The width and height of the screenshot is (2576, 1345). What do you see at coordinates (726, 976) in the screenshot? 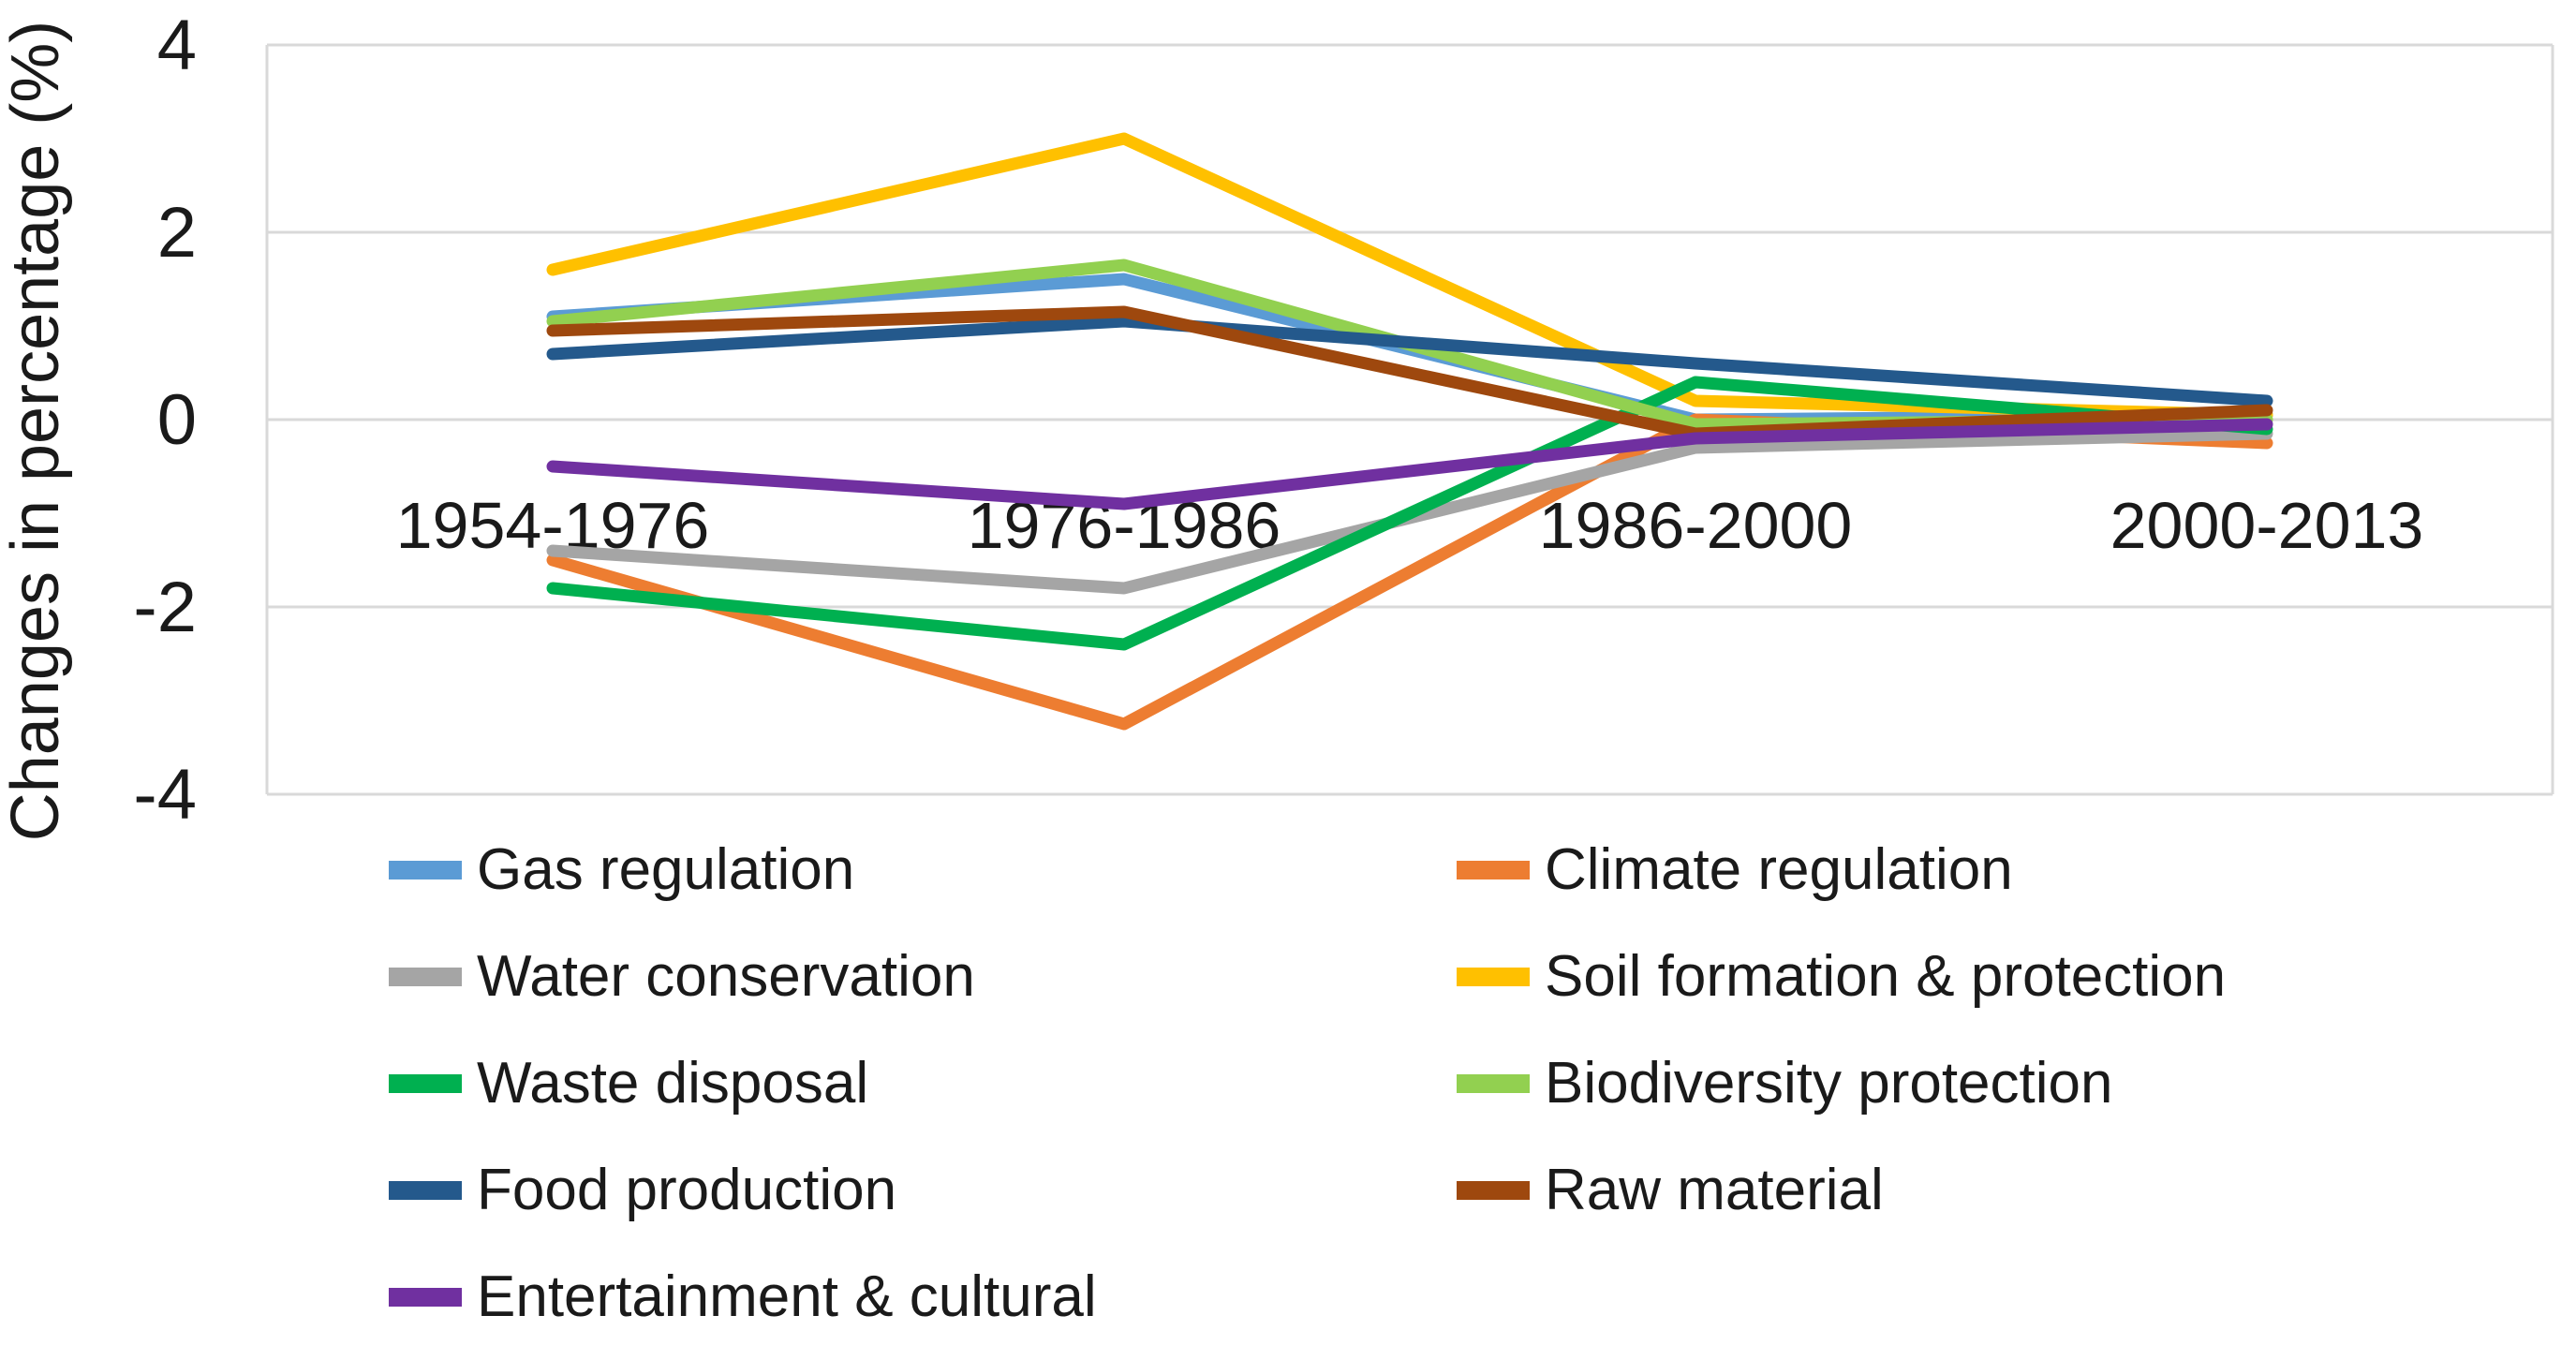
I see `legend-label: Water conservation` at bounding box center [726, 976].